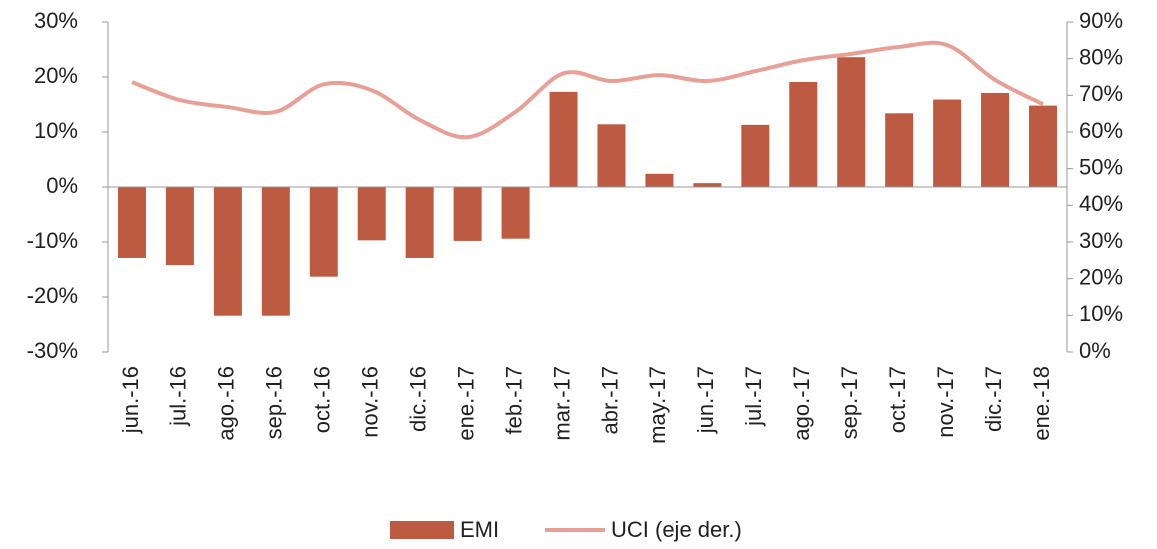 This screenshot has width=1157, height=549. Describe the element at coordinates (1101, 166) in the screenshot. I see `y2-tick-label: 50%` at that location.